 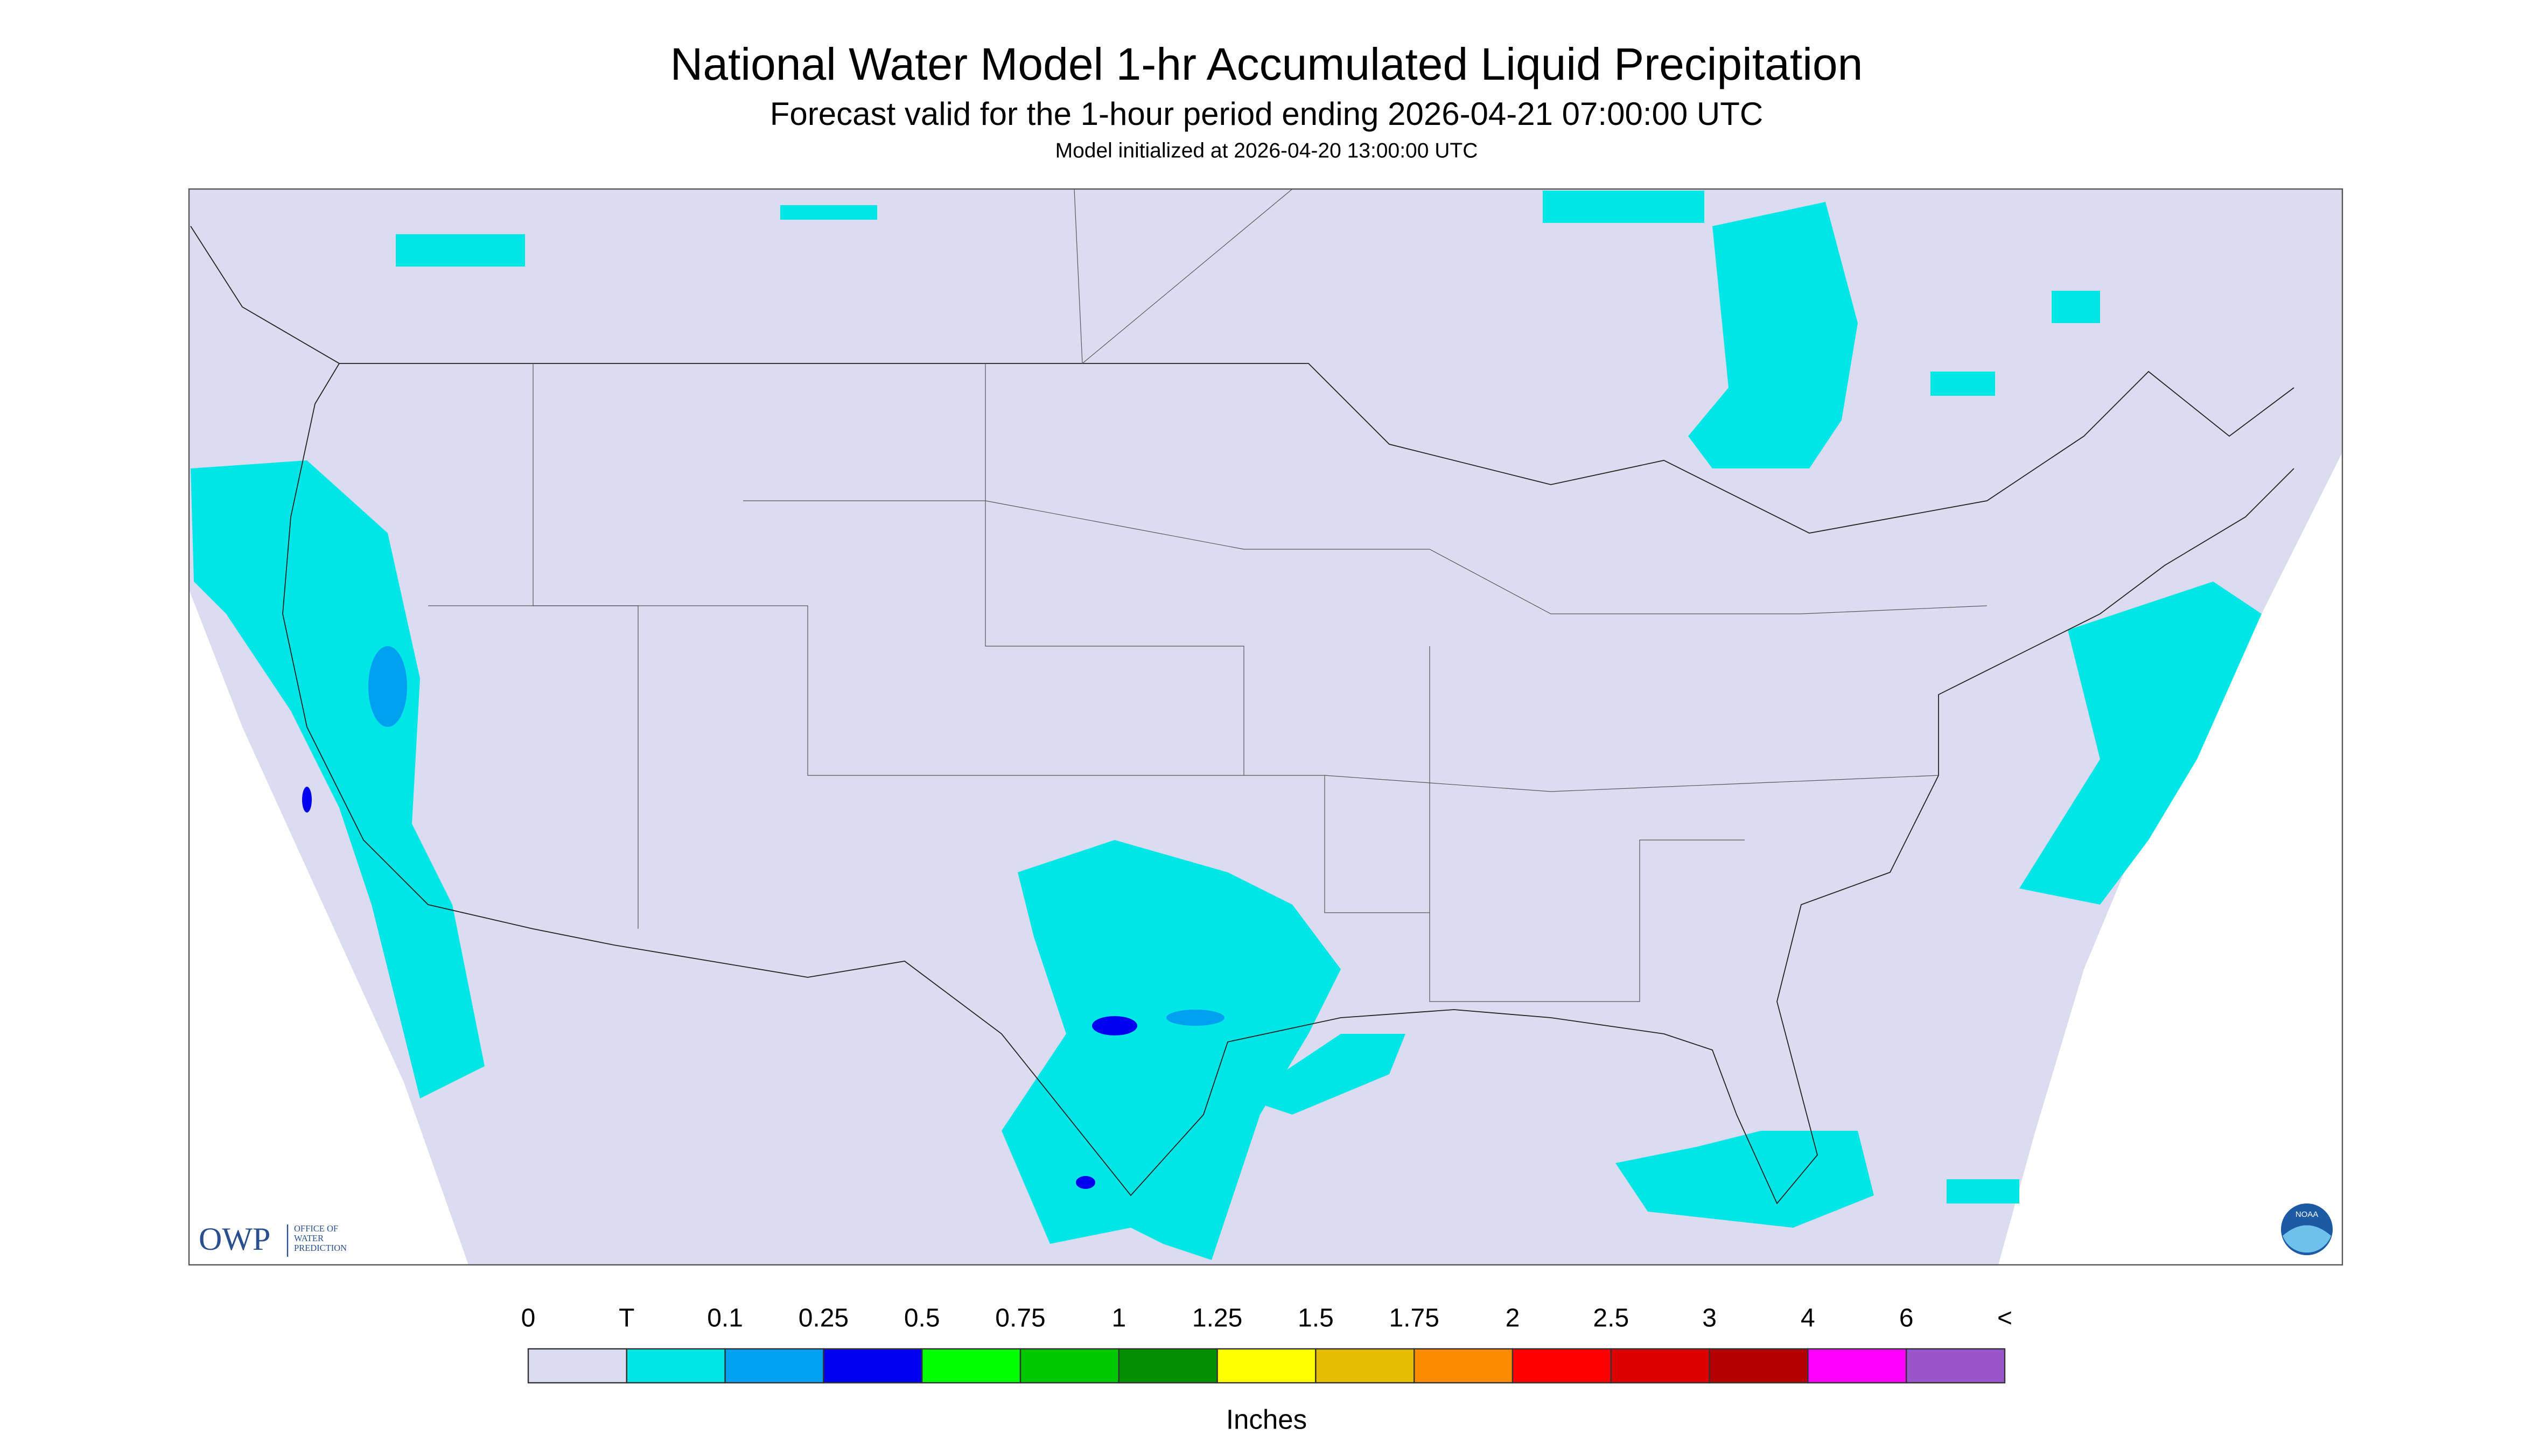 I want to click on legend-unit: Inches, so click(x=1266, y=1419).